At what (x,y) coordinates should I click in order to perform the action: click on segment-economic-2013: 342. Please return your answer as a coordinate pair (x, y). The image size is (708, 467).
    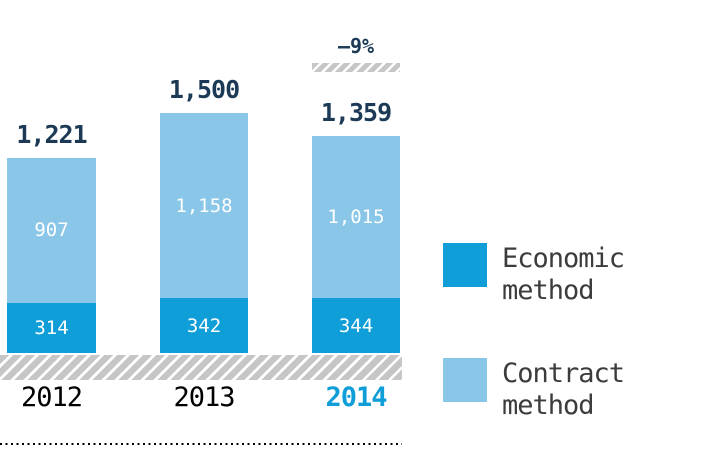
    Looking at the image, I should click on (204, 325).